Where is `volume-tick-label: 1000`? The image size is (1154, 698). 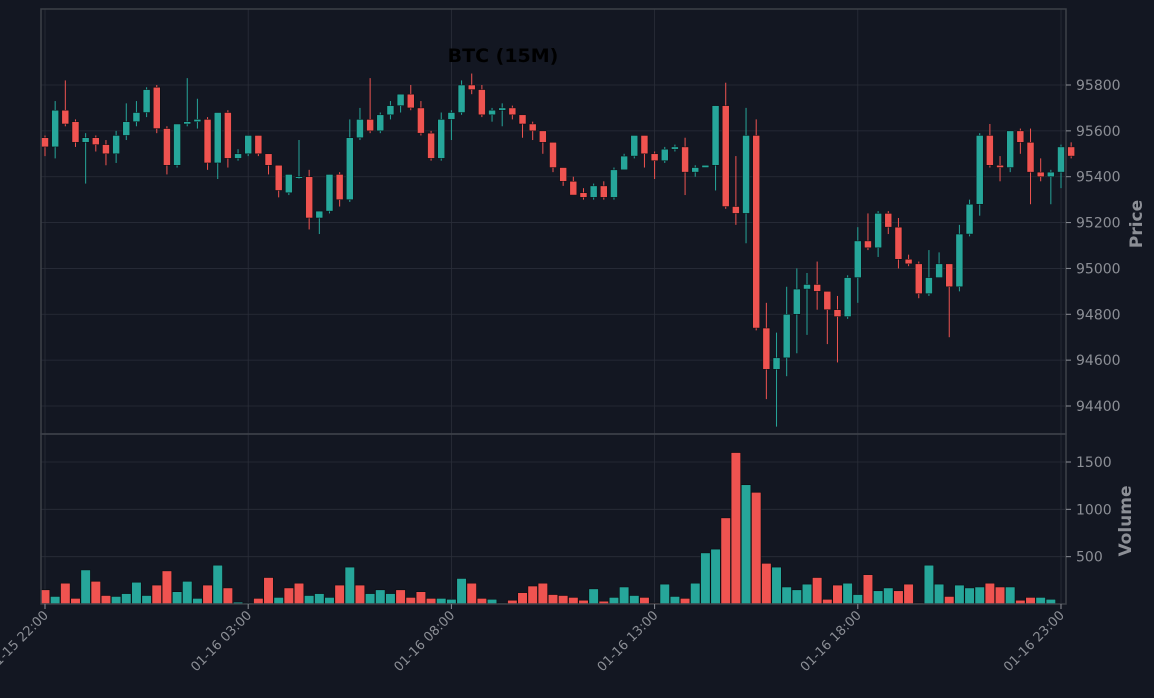
volume-tick-label: 1000 is located at coordinates (1094, 510).